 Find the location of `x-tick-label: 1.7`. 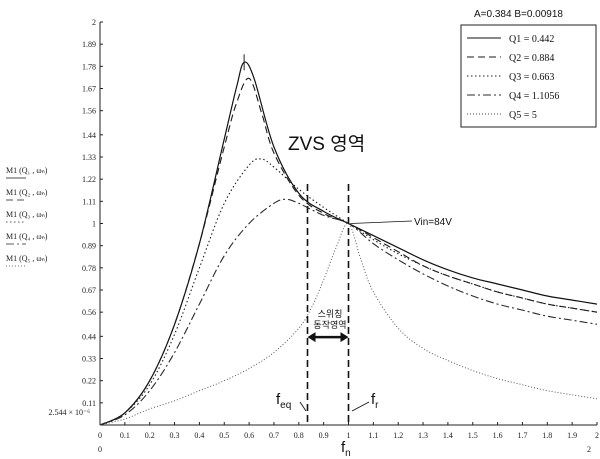

x-tick-label: 1.7 is located at coordinates (522, 435).